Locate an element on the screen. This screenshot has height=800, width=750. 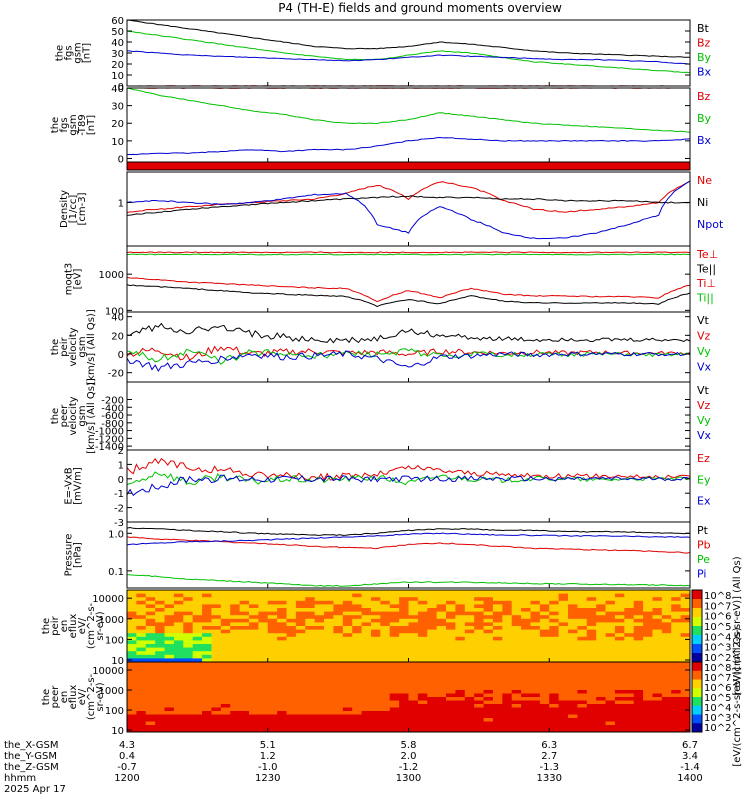
y-axis-label: [km/s] (All Qs)] is located at coordinates (91, 416).